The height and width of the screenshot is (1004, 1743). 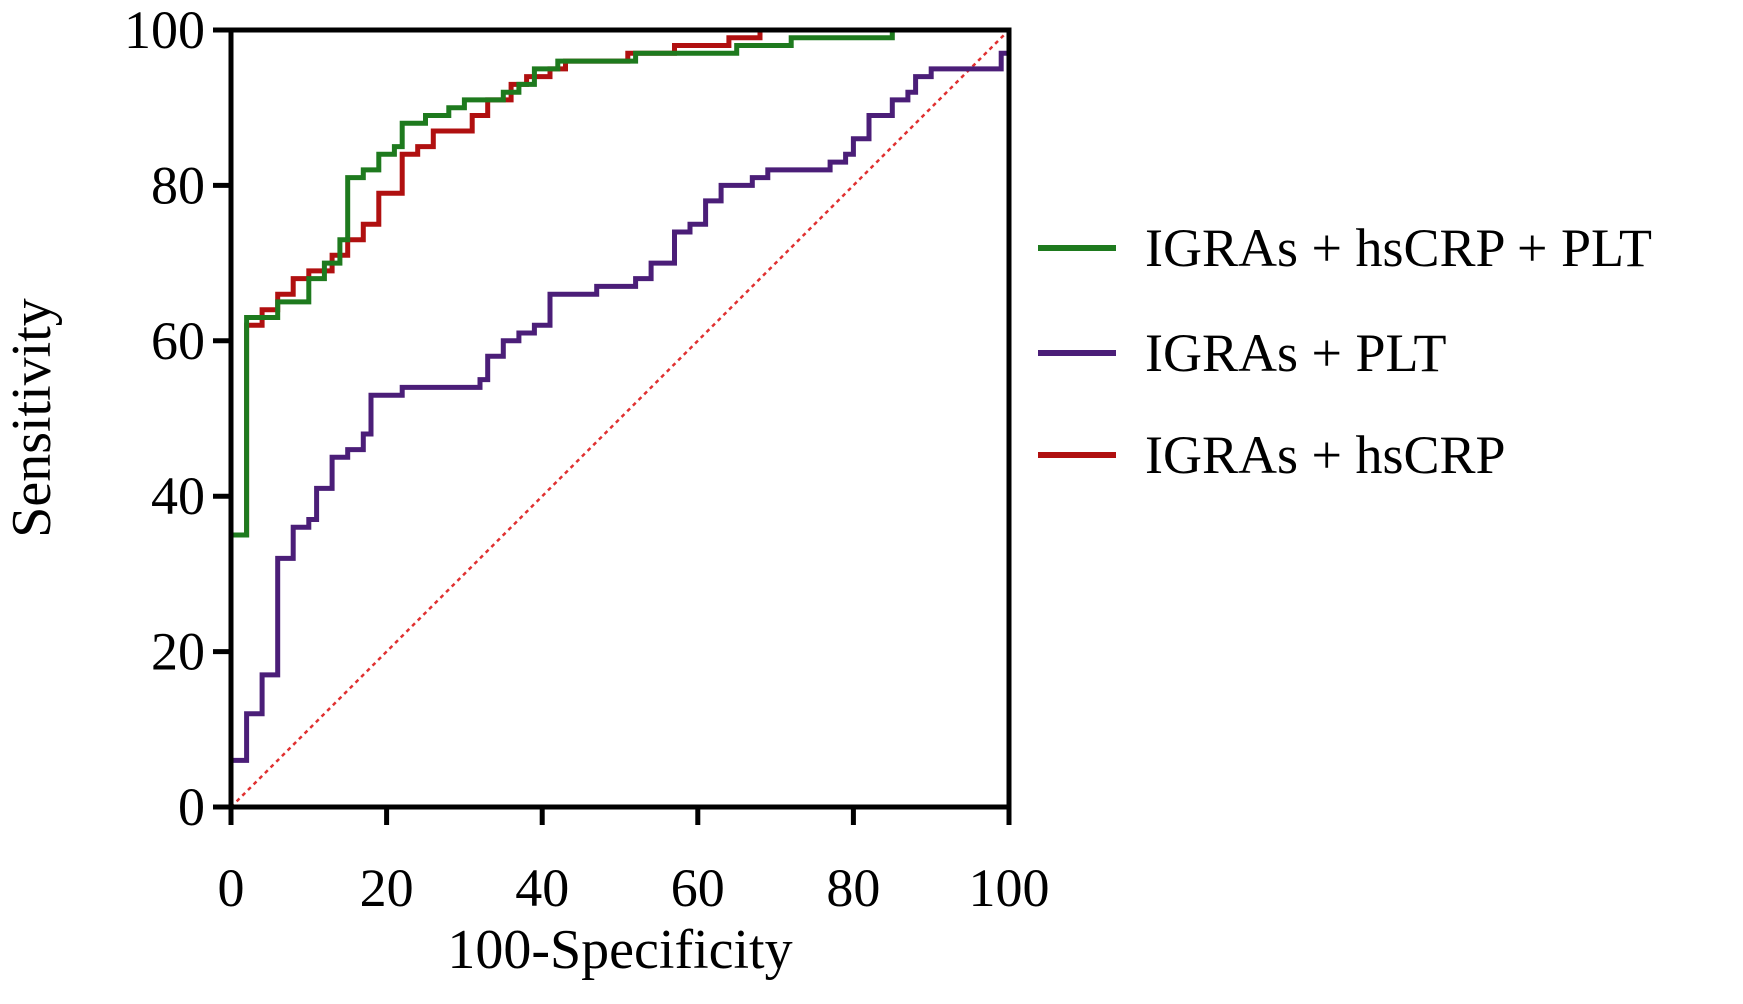 What do you see at coordinates (1009, 888) in the screenshot?
I see `x-tick-label: 100` at bounding box center [1009, 888].